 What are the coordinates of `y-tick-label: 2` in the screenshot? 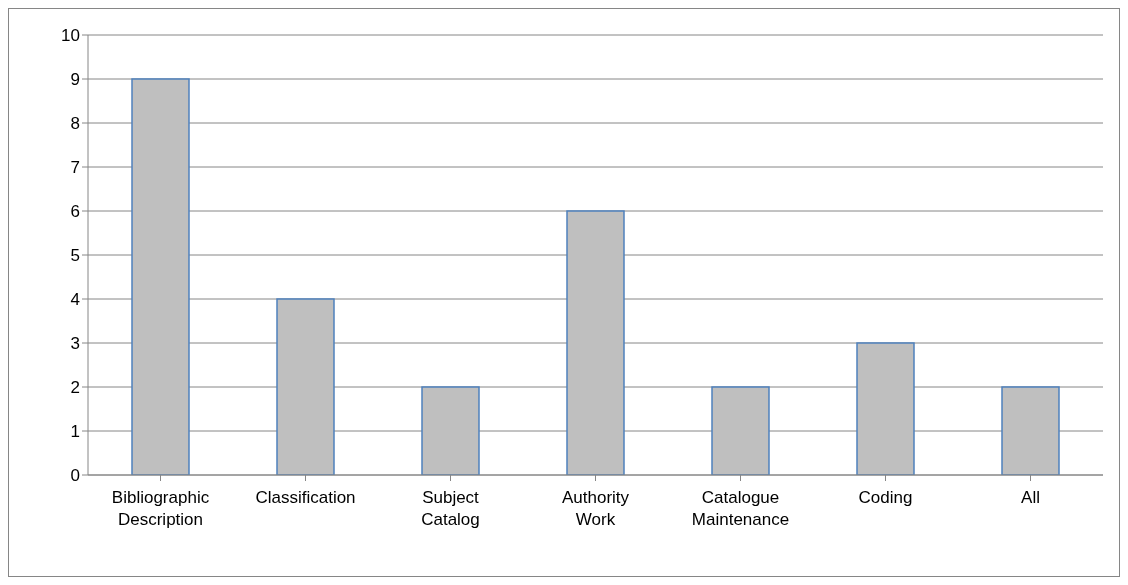 It's located at (75, 388).